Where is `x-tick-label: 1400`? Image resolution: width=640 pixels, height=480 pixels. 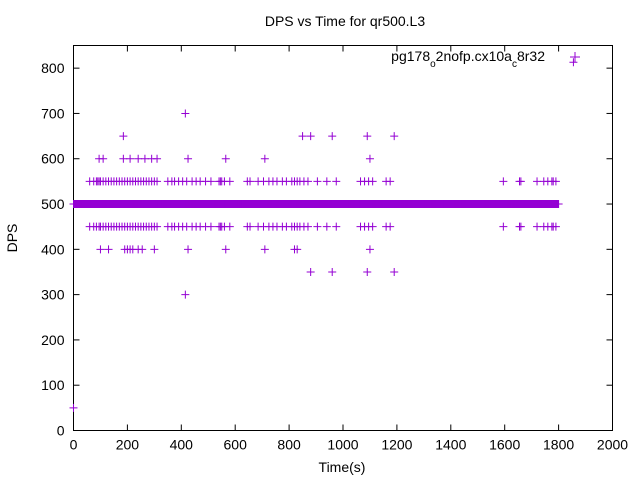 x-tick-label: 1400 is located at coordinates (450, 445).